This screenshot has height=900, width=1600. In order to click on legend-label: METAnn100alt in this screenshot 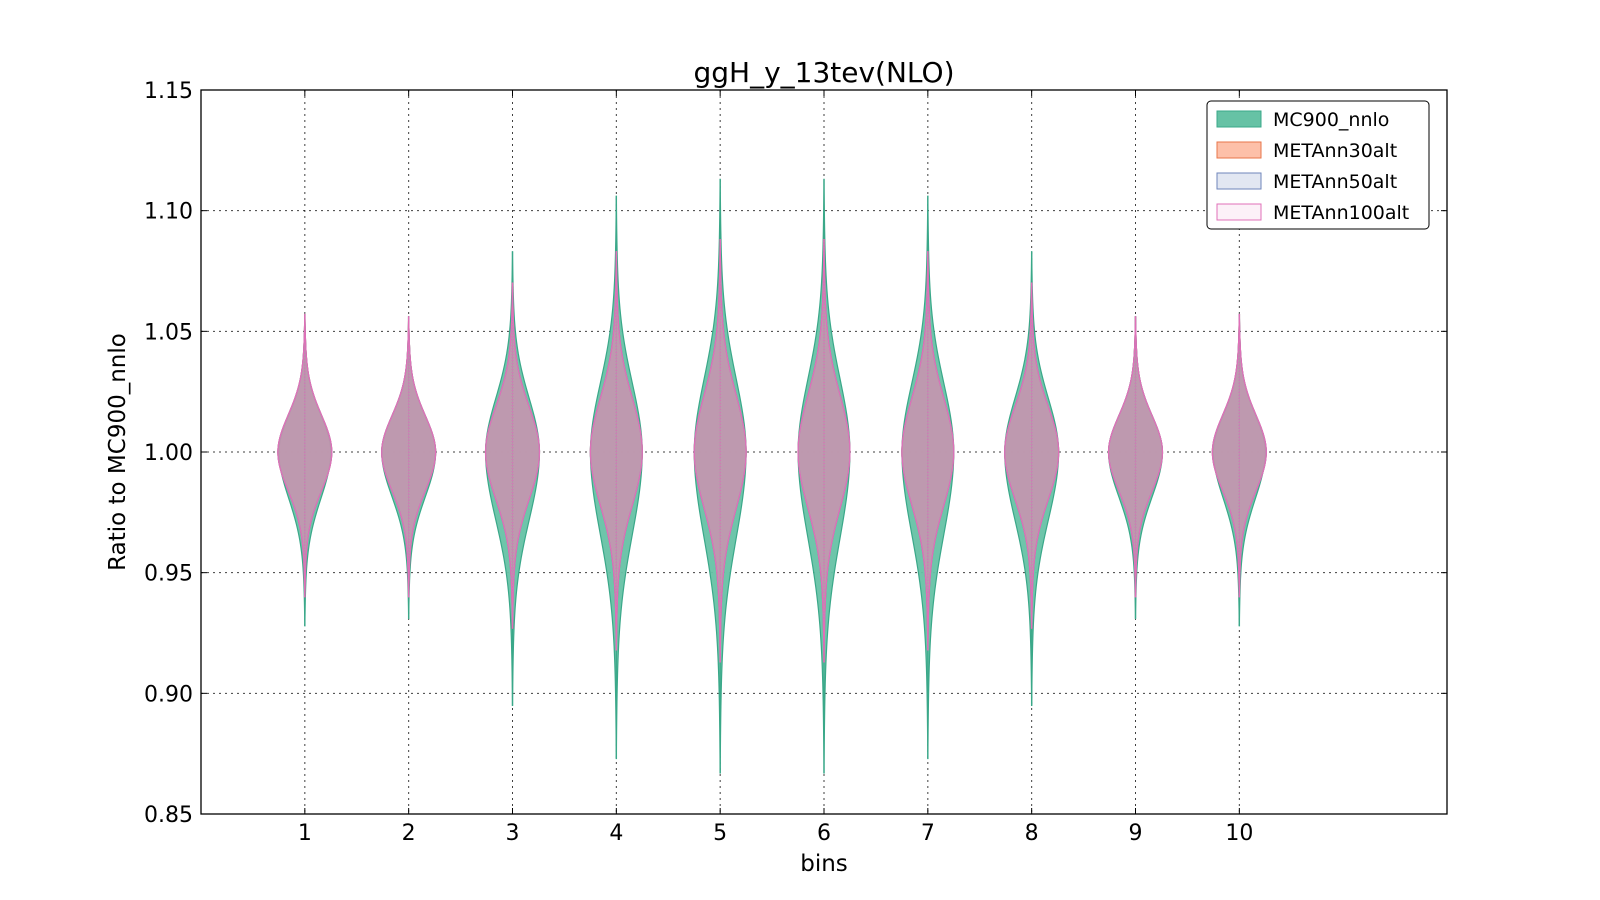, I will do `click(1341, 213)`.